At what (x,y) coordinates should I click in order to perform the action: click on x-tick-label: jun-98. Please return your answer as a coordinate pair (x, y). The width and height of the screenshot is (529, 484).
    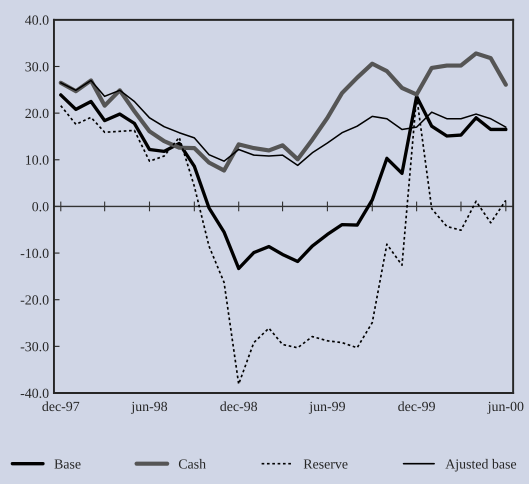
    Looking at the image, I should click on (149, 408).